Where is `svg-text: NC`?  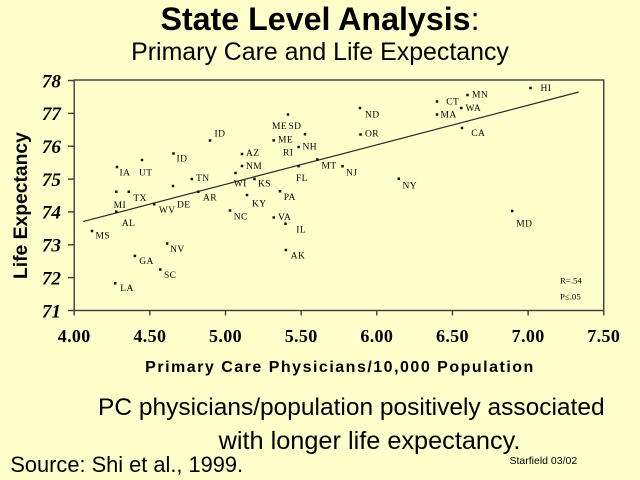 svg-text: NC is located at coordinates (241, 217).